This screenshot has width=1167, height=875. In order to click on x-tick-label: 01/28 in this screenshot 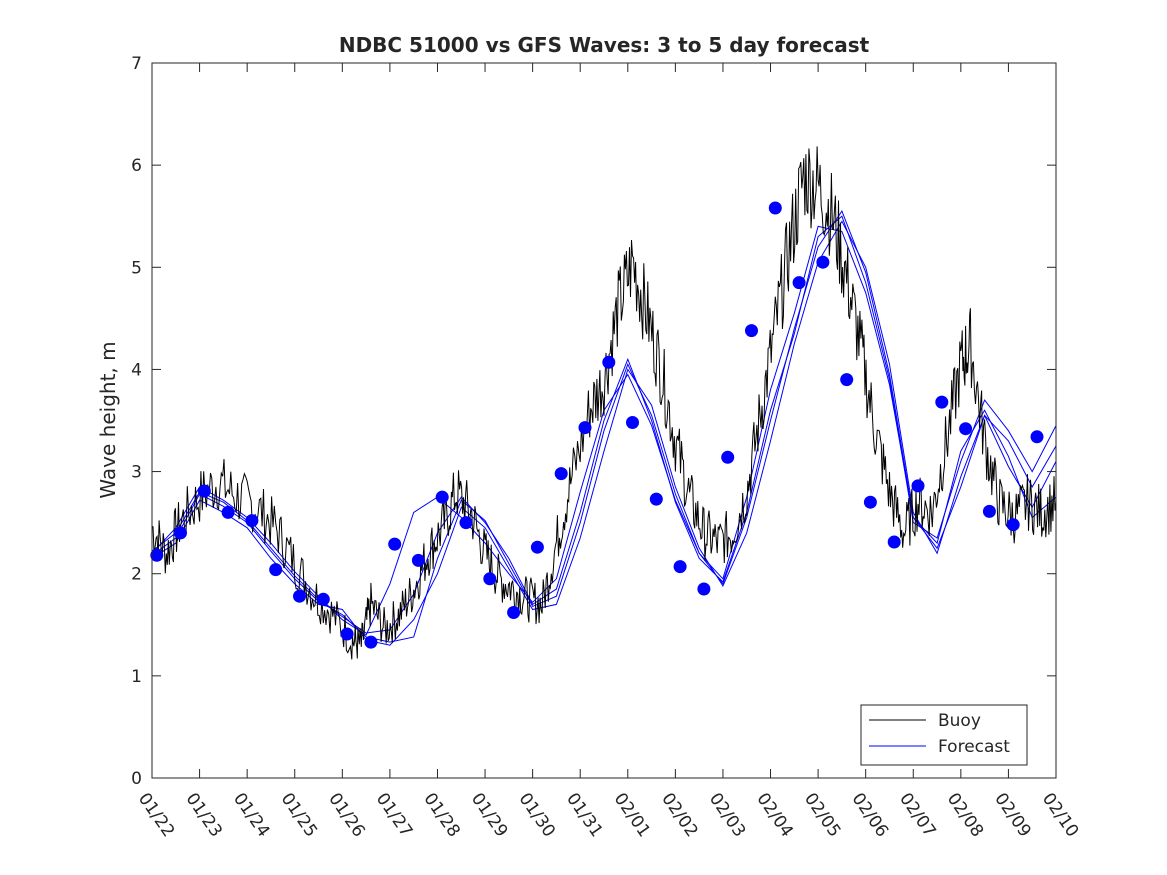, I will do `click(441, 815)`.